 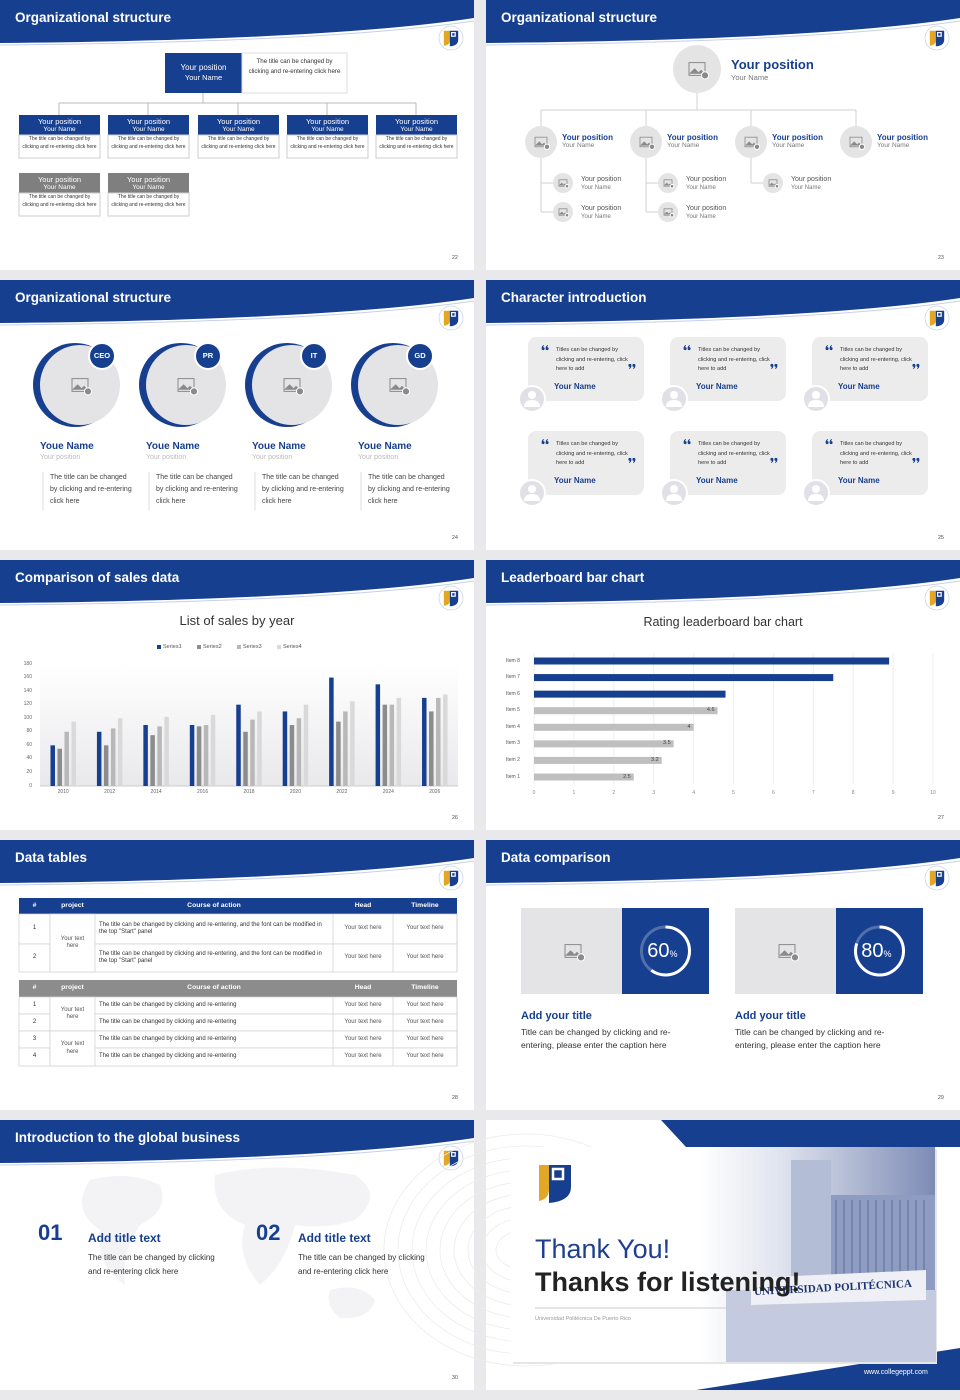 What do you see at coordinates (420, 355) in the screenshot?
I see `tag-label: GD` at bounding box center [420, 355].